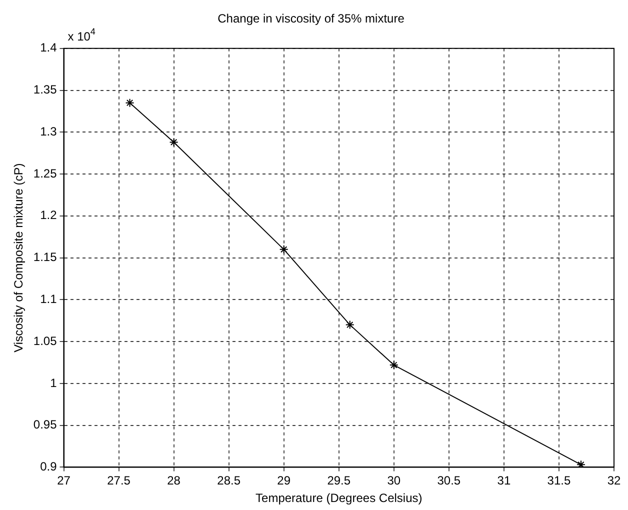 The height and width of the screenshot is (510, 628). I want to click on x-axis-title: Temperature (Degrees Celsius), so click(339, 498).